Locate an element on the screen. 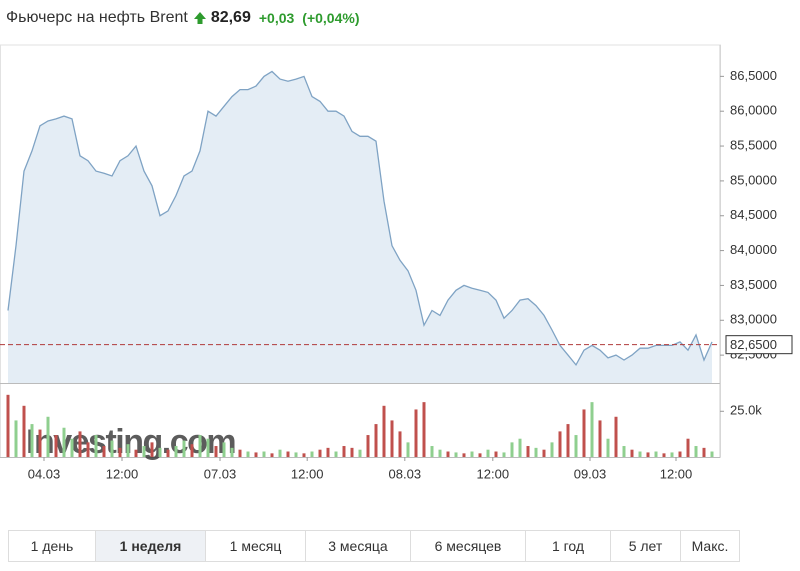 The image size is (800, 571). up-arrow-icon is located at coordinates (199, 18).